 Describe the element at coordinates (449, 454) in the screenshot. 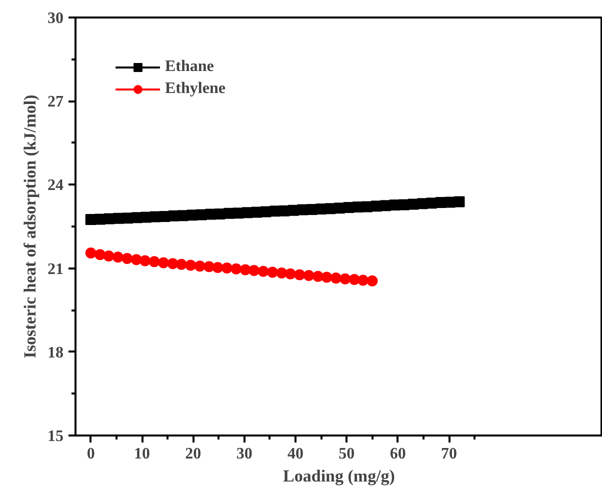

I see `x-tick-label: 70` at that location.